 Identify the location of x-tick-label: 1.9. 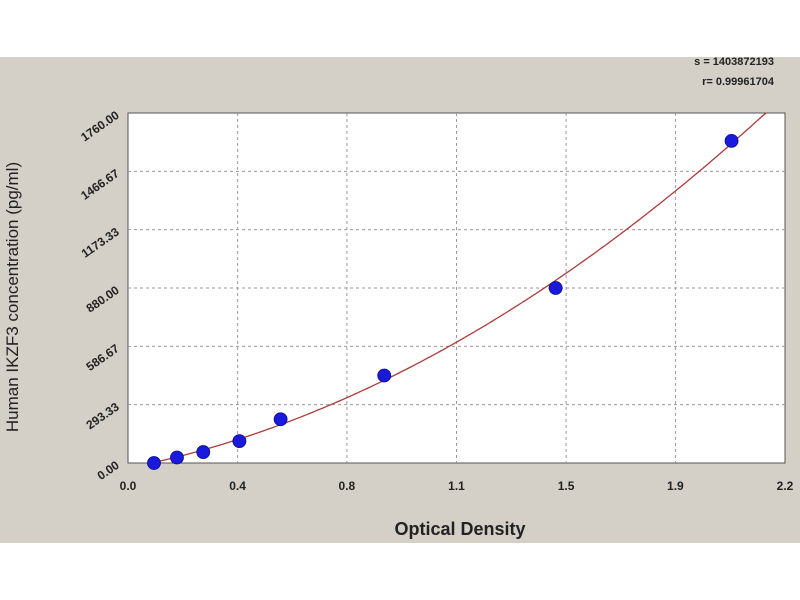
(675, 486).